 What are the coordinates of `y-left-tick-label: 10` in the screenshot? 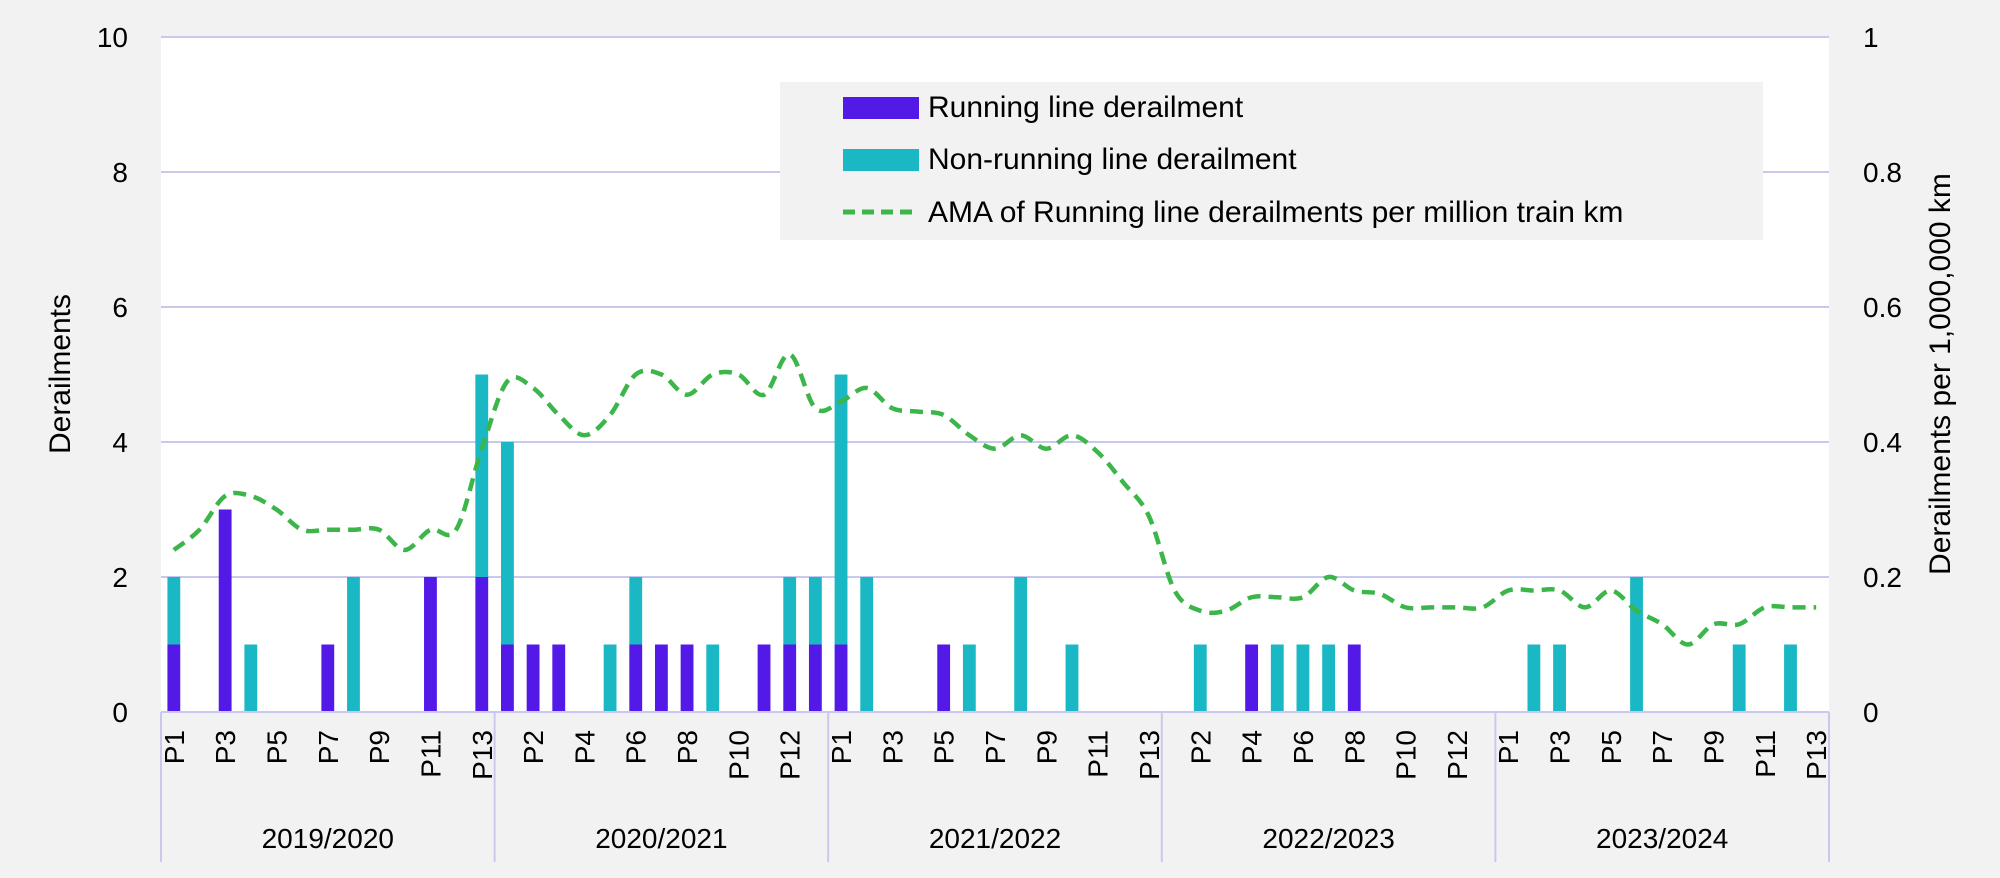 It's located at (112, 37).